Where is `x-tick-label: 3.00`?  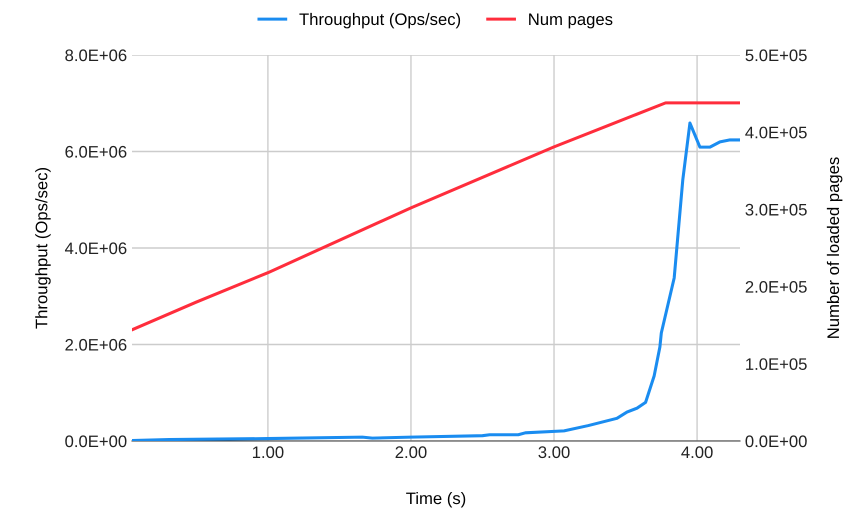
x-tick-label: 3.00 is located at coordinates (554, 452).